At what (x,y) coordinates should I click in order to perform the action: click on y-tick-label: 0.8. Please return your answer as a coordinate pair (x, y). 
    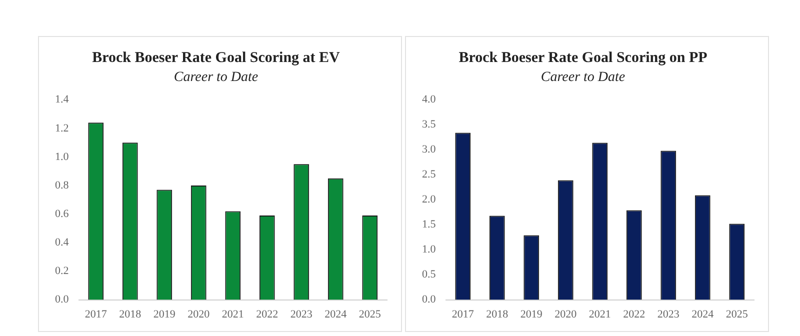
    Looking at the image, I should click on (62, 185).